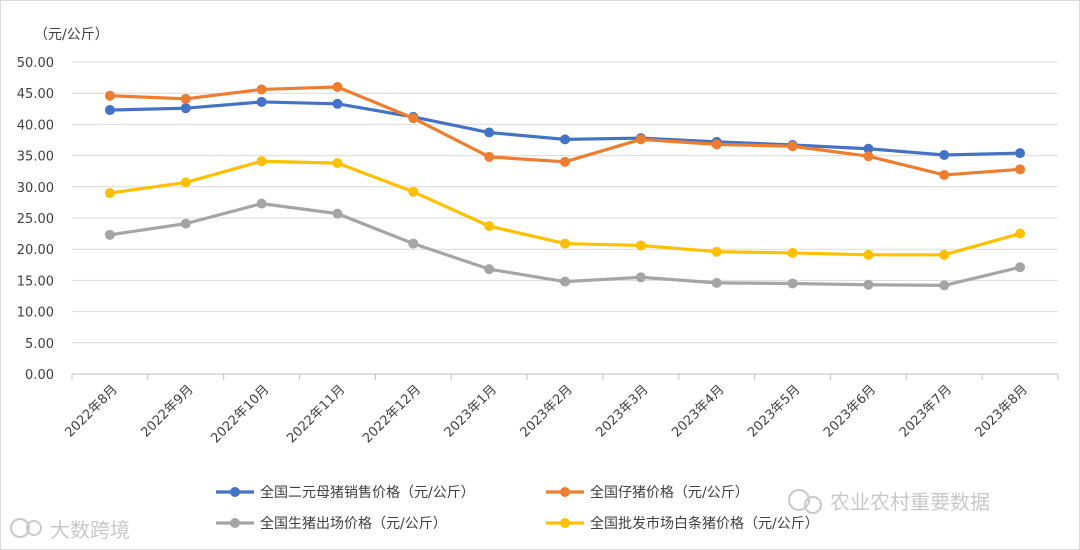 This screenshot has height=550, width=1080. What do you see at coordinates (35, 188) in the screenshot?
I see `y-tick-label: 30.00` at bounding box center [35, 188].